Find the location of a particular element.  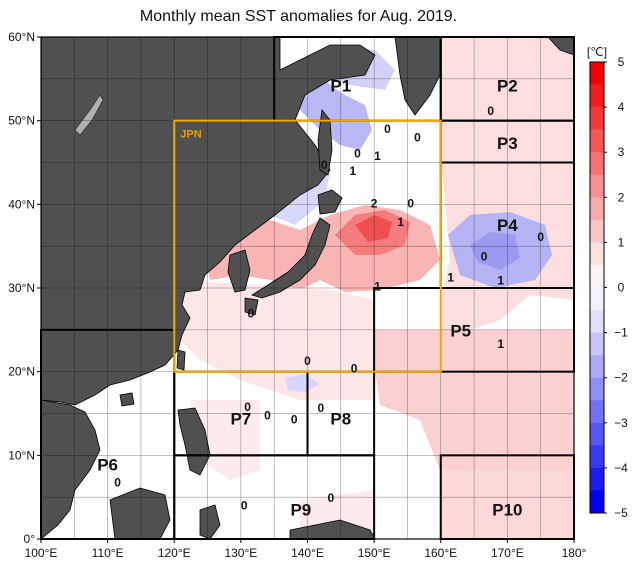

region-label-p1: P1 is located at coordinates (340, 85).